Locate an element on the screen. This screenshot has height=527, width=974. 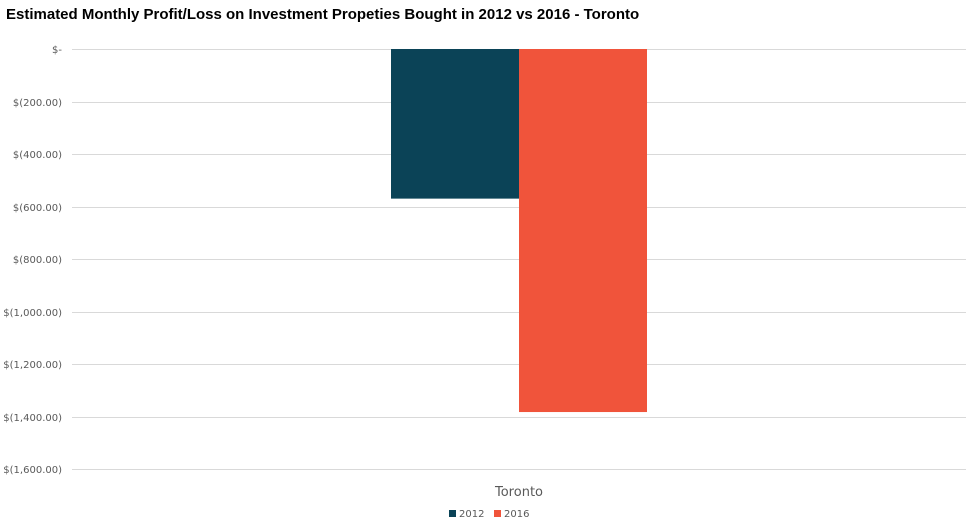
legend-label-2012: 2012 is located at coordinates (471, 514).